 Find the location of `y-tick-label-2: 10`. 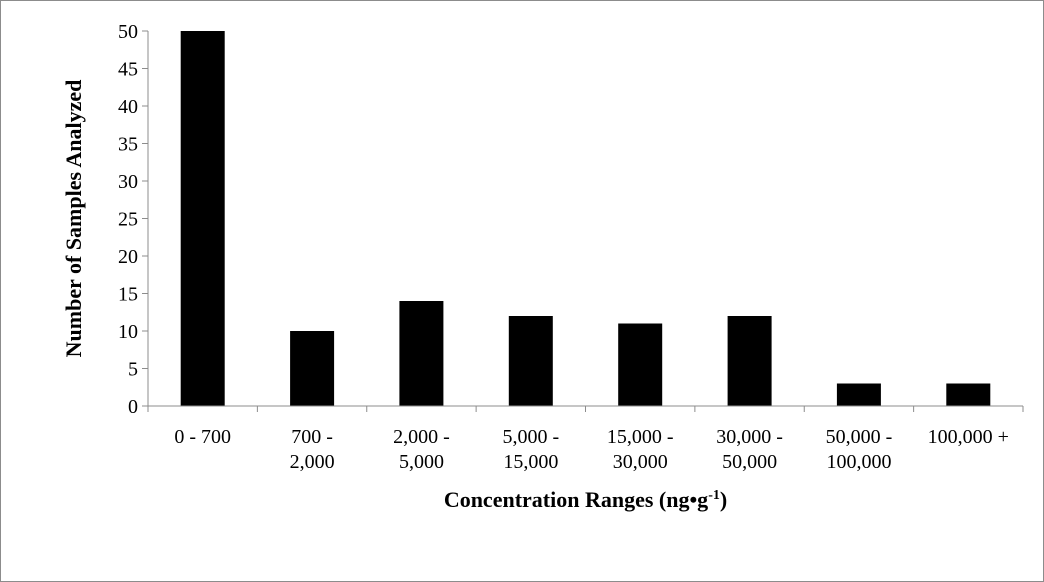

y-tick-label-2: 10 is located at coordinates (128, 332).